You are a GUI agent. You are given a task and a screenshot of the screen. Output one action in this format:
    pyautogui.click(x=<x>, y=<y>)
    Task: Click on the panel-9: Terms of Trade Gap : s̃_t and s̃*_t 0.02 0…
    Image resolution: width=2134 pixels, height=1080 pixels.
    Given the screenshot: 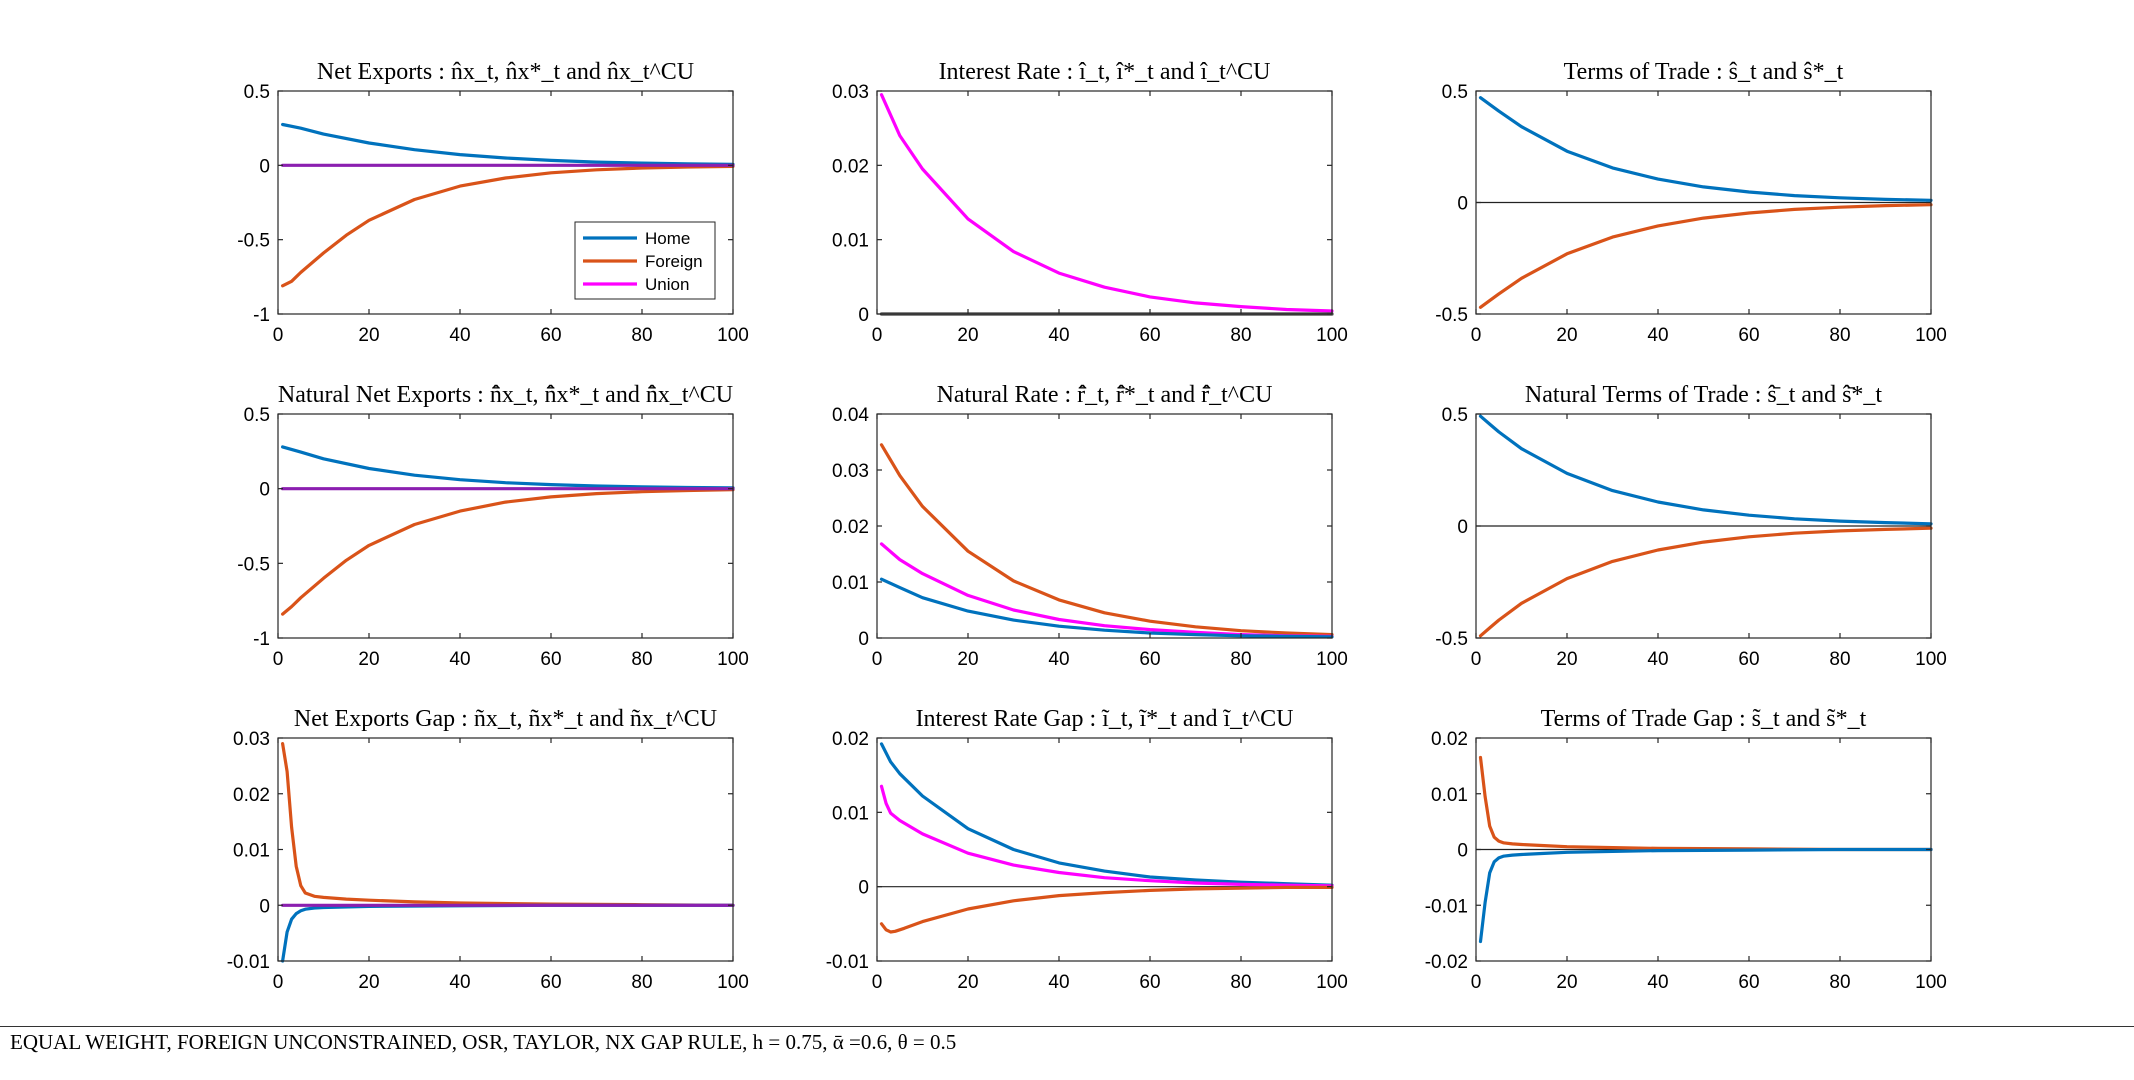 What is the action you would take?
    pyautogui.click(x=1686, y=849)
    